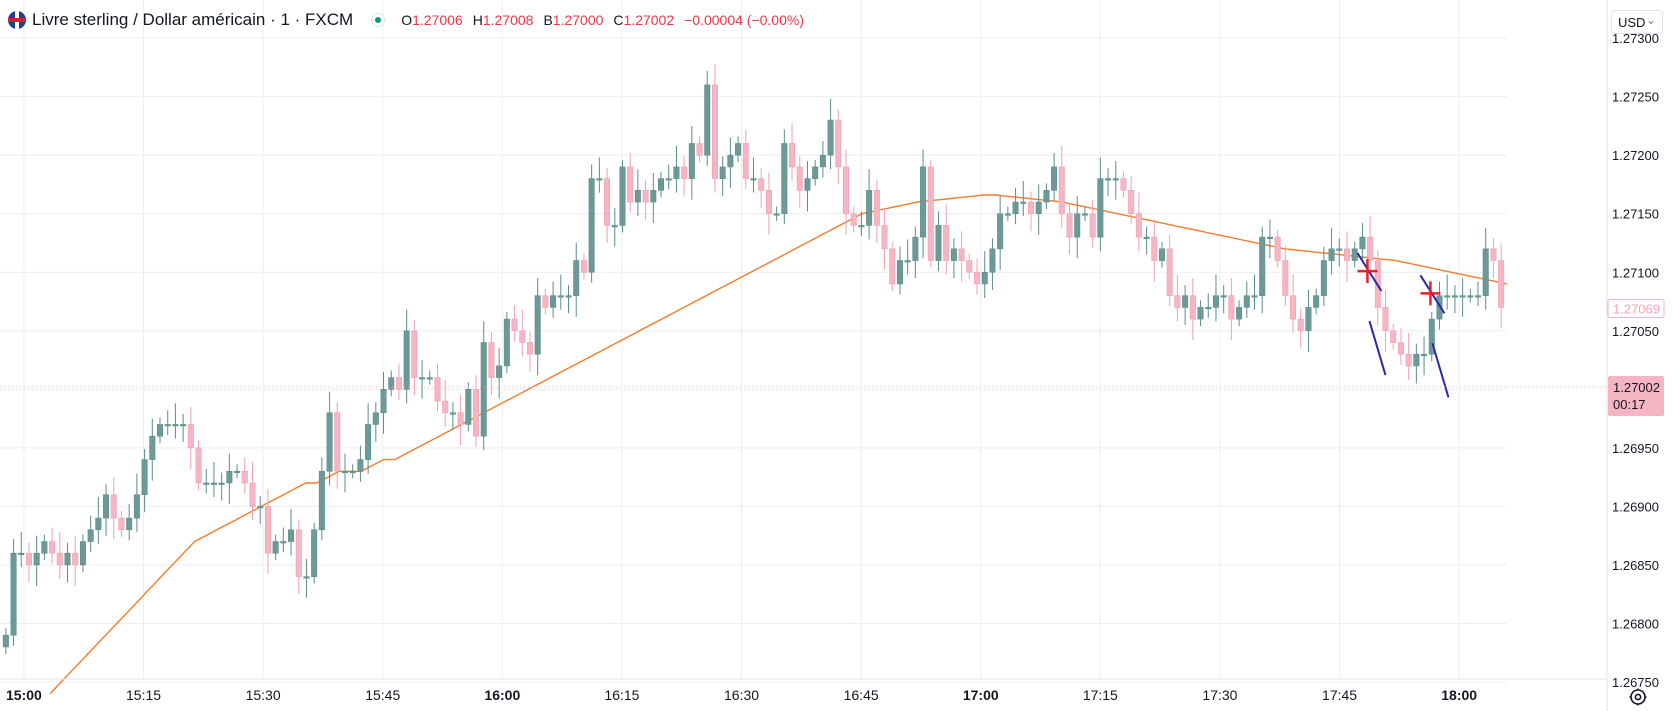  What do you see at coordinates (744, 20) in the screenshot?
I see `ohlc-change: −0.00004 (−0.00%)` at bounding box center [744, 20].